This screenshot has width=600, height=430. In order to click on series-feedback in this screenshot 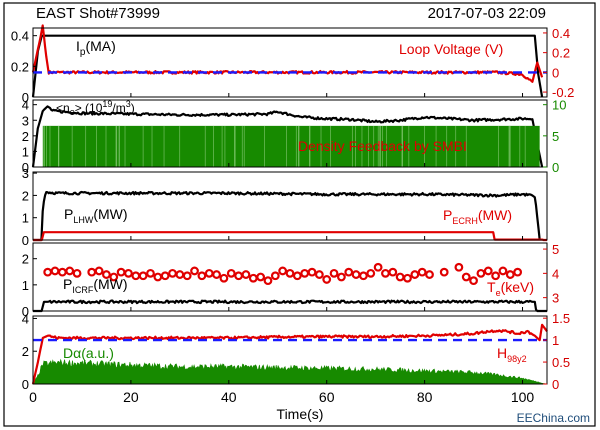, I will do `click(291, 146)`.